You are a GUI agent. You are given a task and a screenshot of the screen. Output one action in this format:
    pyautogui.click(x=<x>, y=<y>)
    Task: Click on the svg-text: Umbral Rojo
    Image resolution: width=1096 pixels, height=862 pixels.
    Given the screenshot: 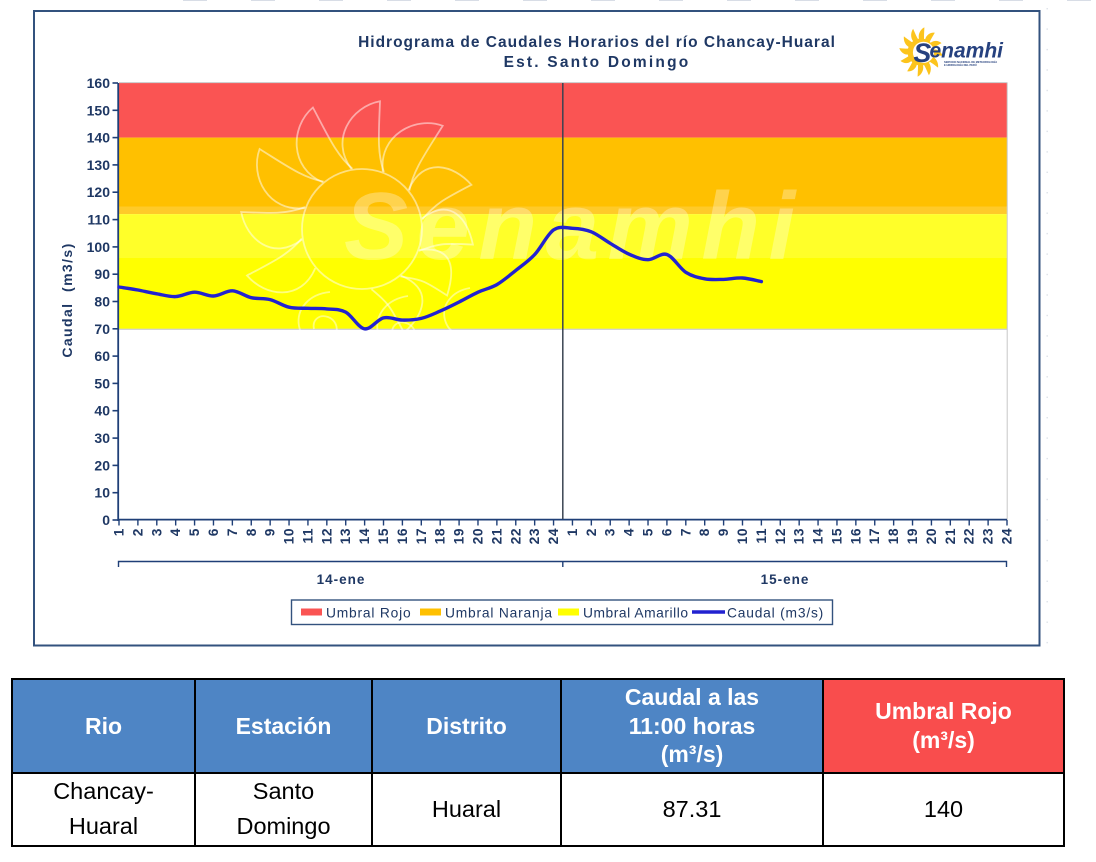 What is the action you would take?
    pyautogui.click(x=368, y=613)
    